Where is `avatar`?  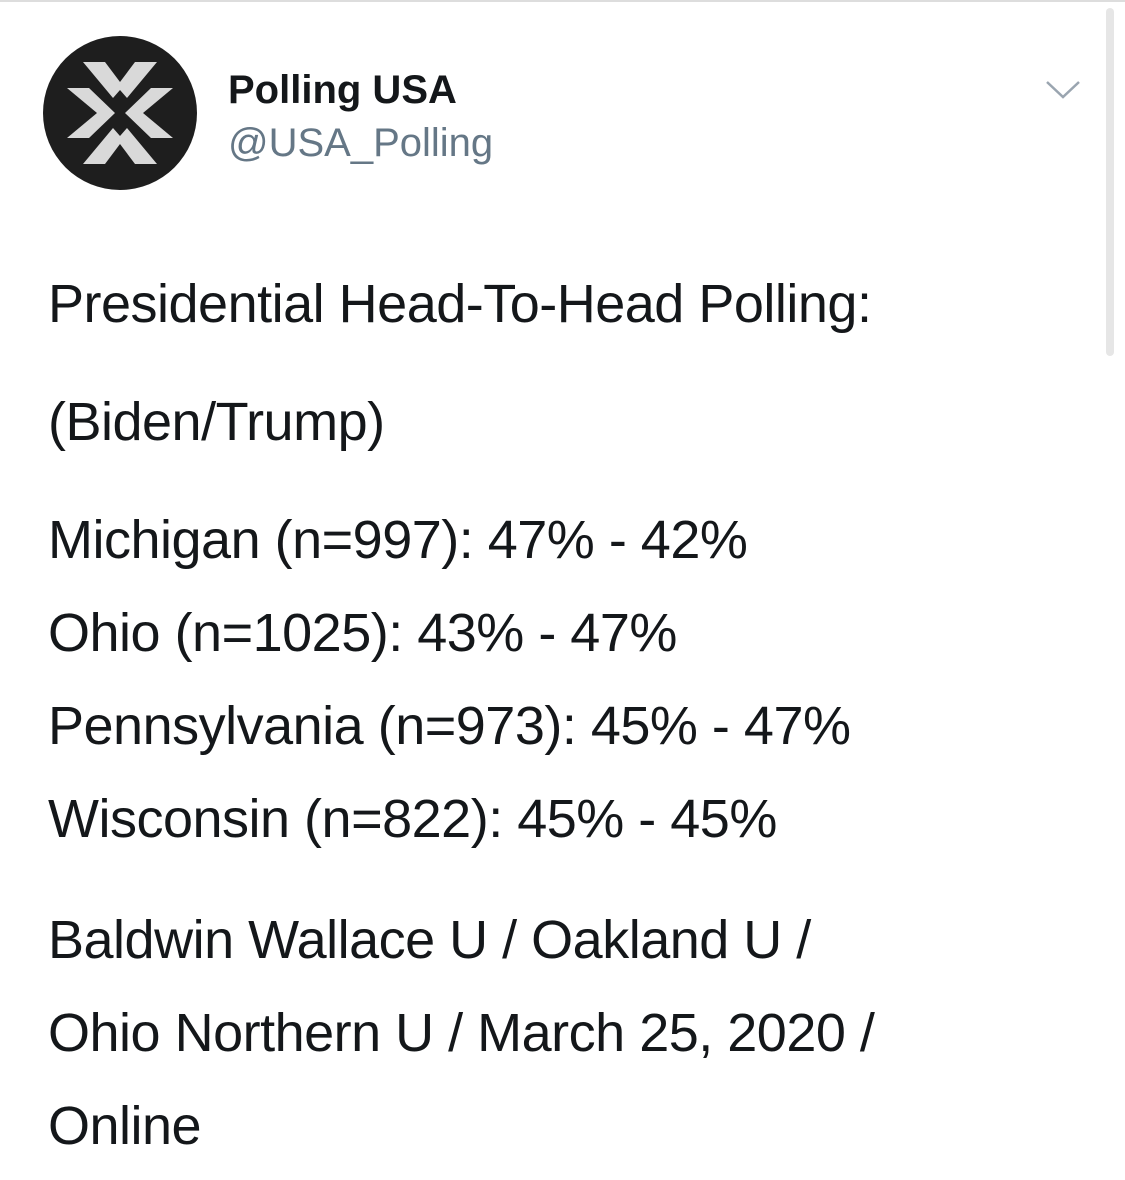 avatar is located at coordinates (120, 113).